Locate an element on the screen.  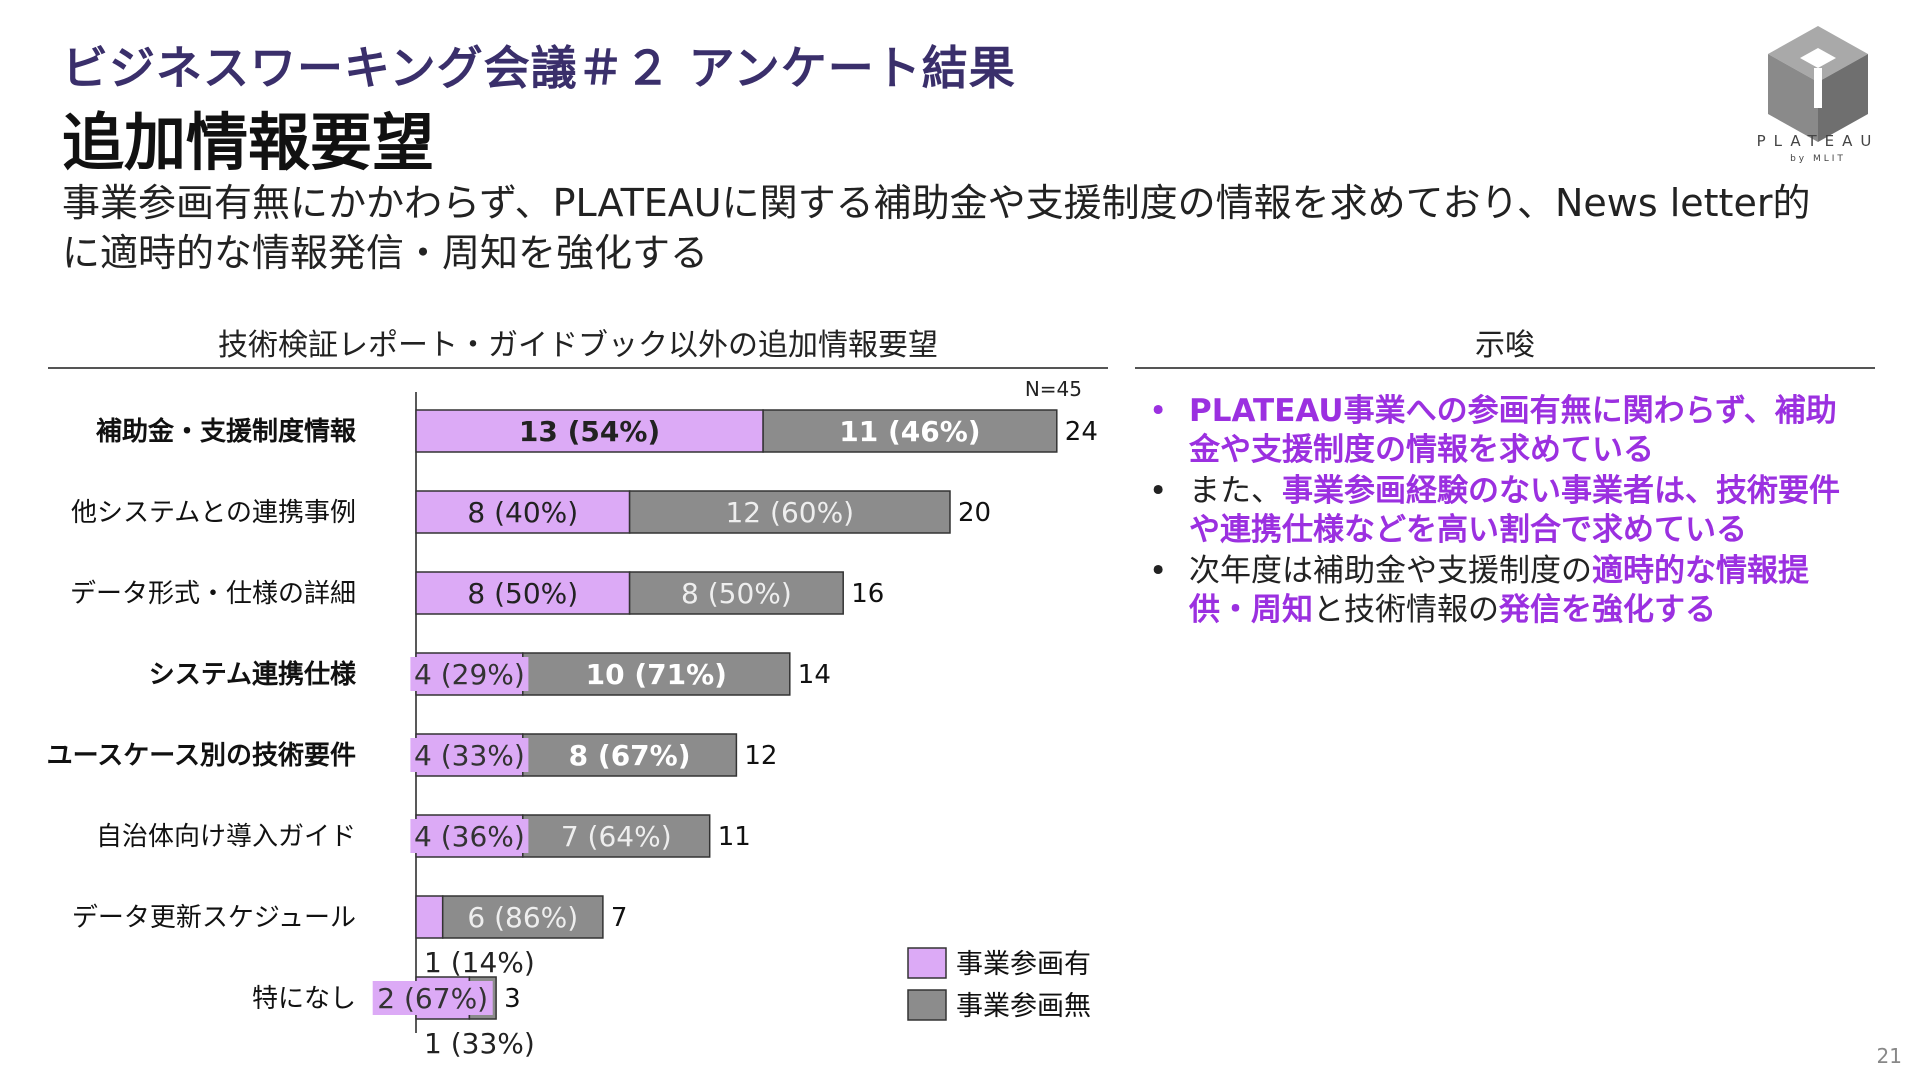
bar-value-label-without-participation: 8 (67%) is located at coordinates (630, 755).